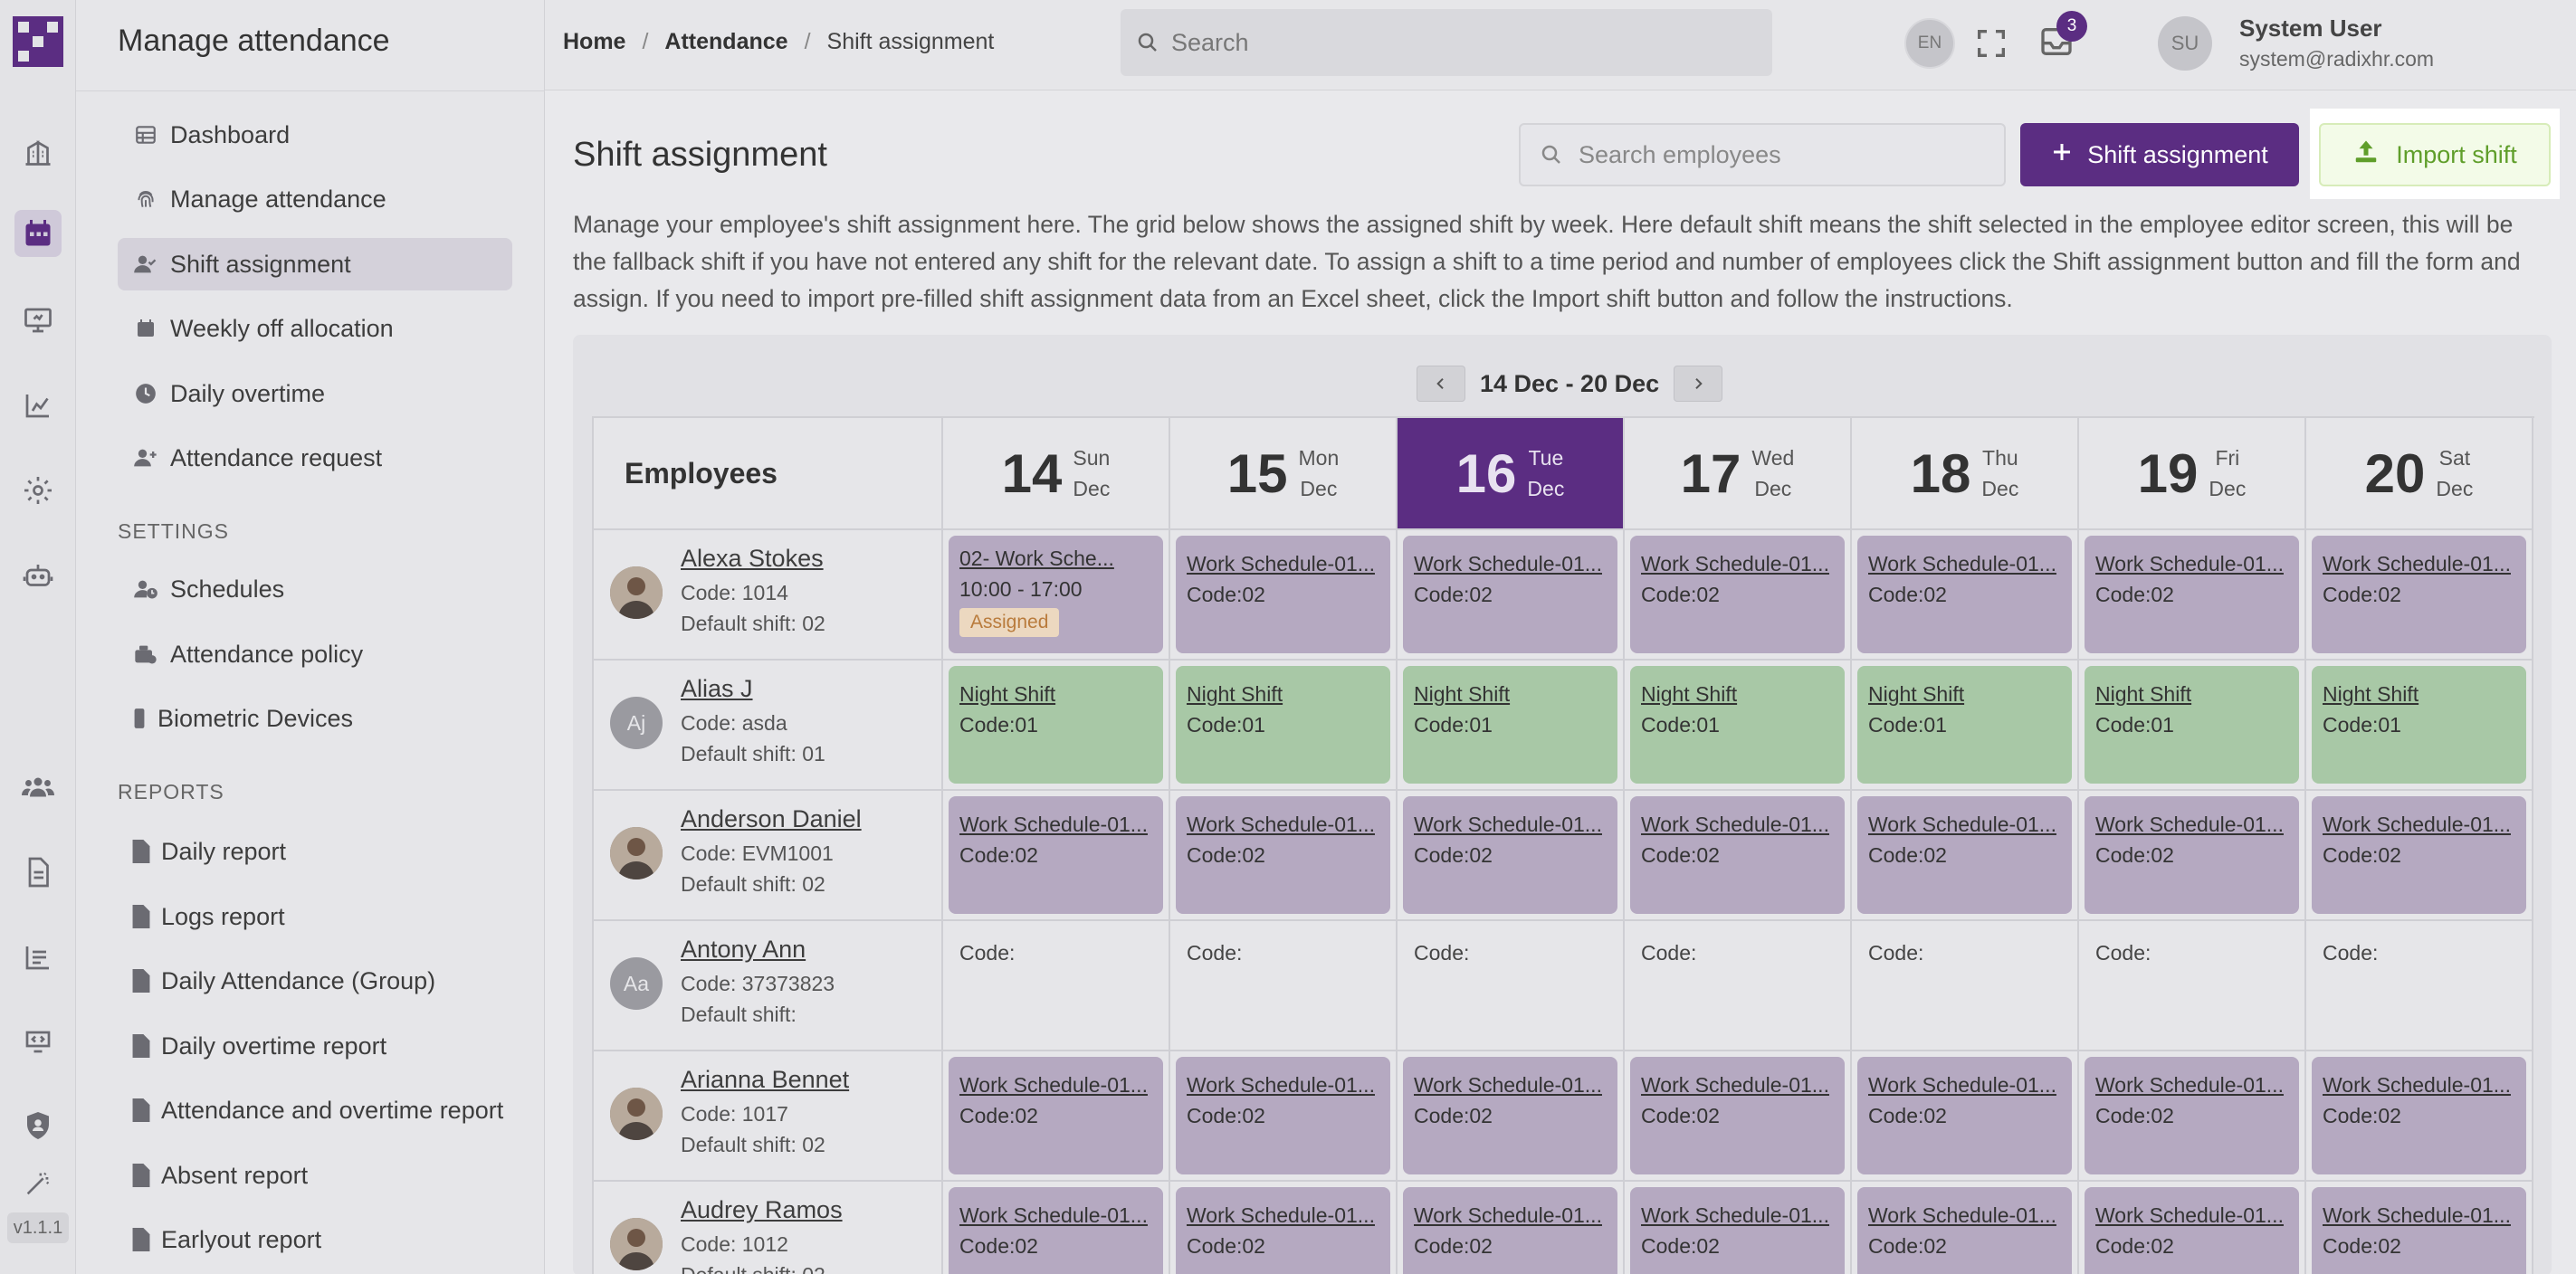  What do you see at coordinates (315, 1239) in the screenshot?
I see `sidebar-item-earlyout-report: Earlyout report` at bounding box center [315, 1239].